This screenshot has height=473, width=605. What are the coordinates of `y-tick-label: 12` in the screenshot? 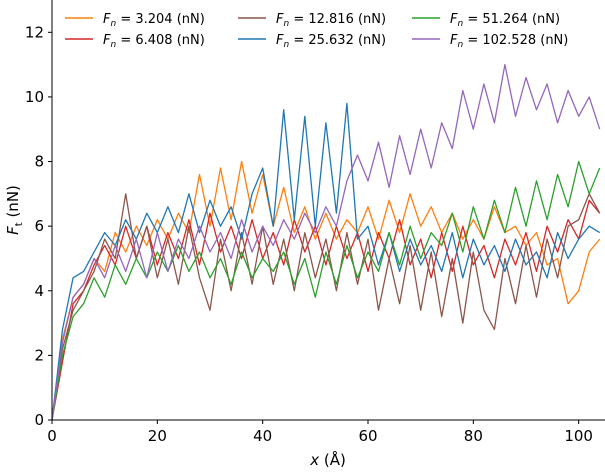 It's located at (34, 32).